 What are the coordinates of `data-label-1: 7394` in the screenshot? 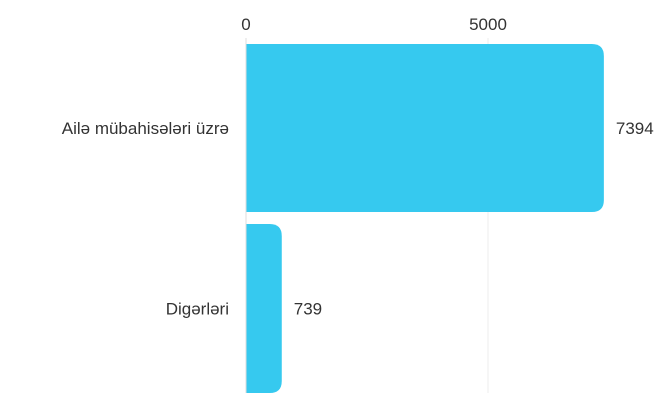 It's located at (635, 128).